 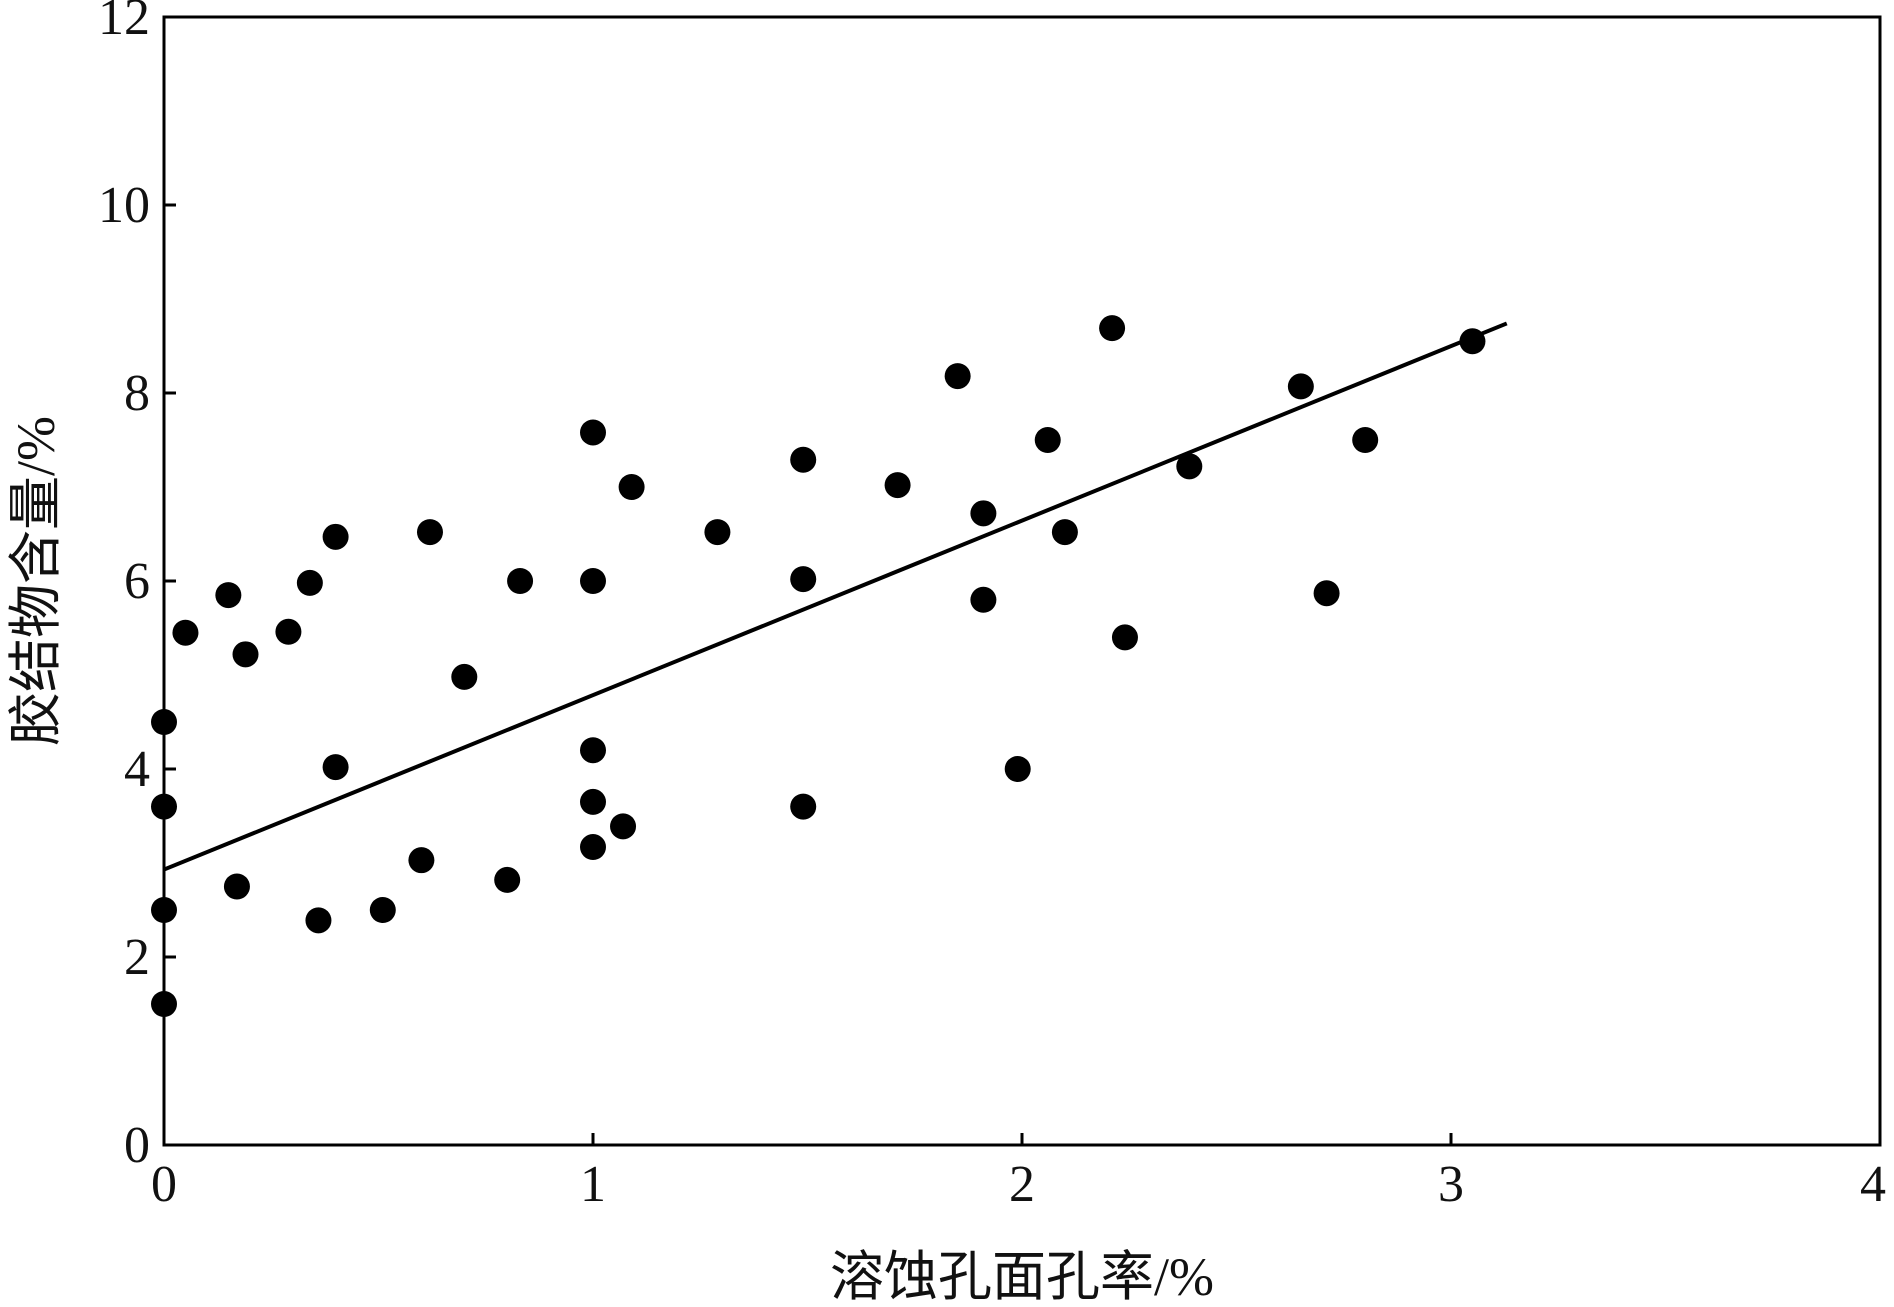 I want to click on y-tick-label: 8, so click(x=137, y=393).